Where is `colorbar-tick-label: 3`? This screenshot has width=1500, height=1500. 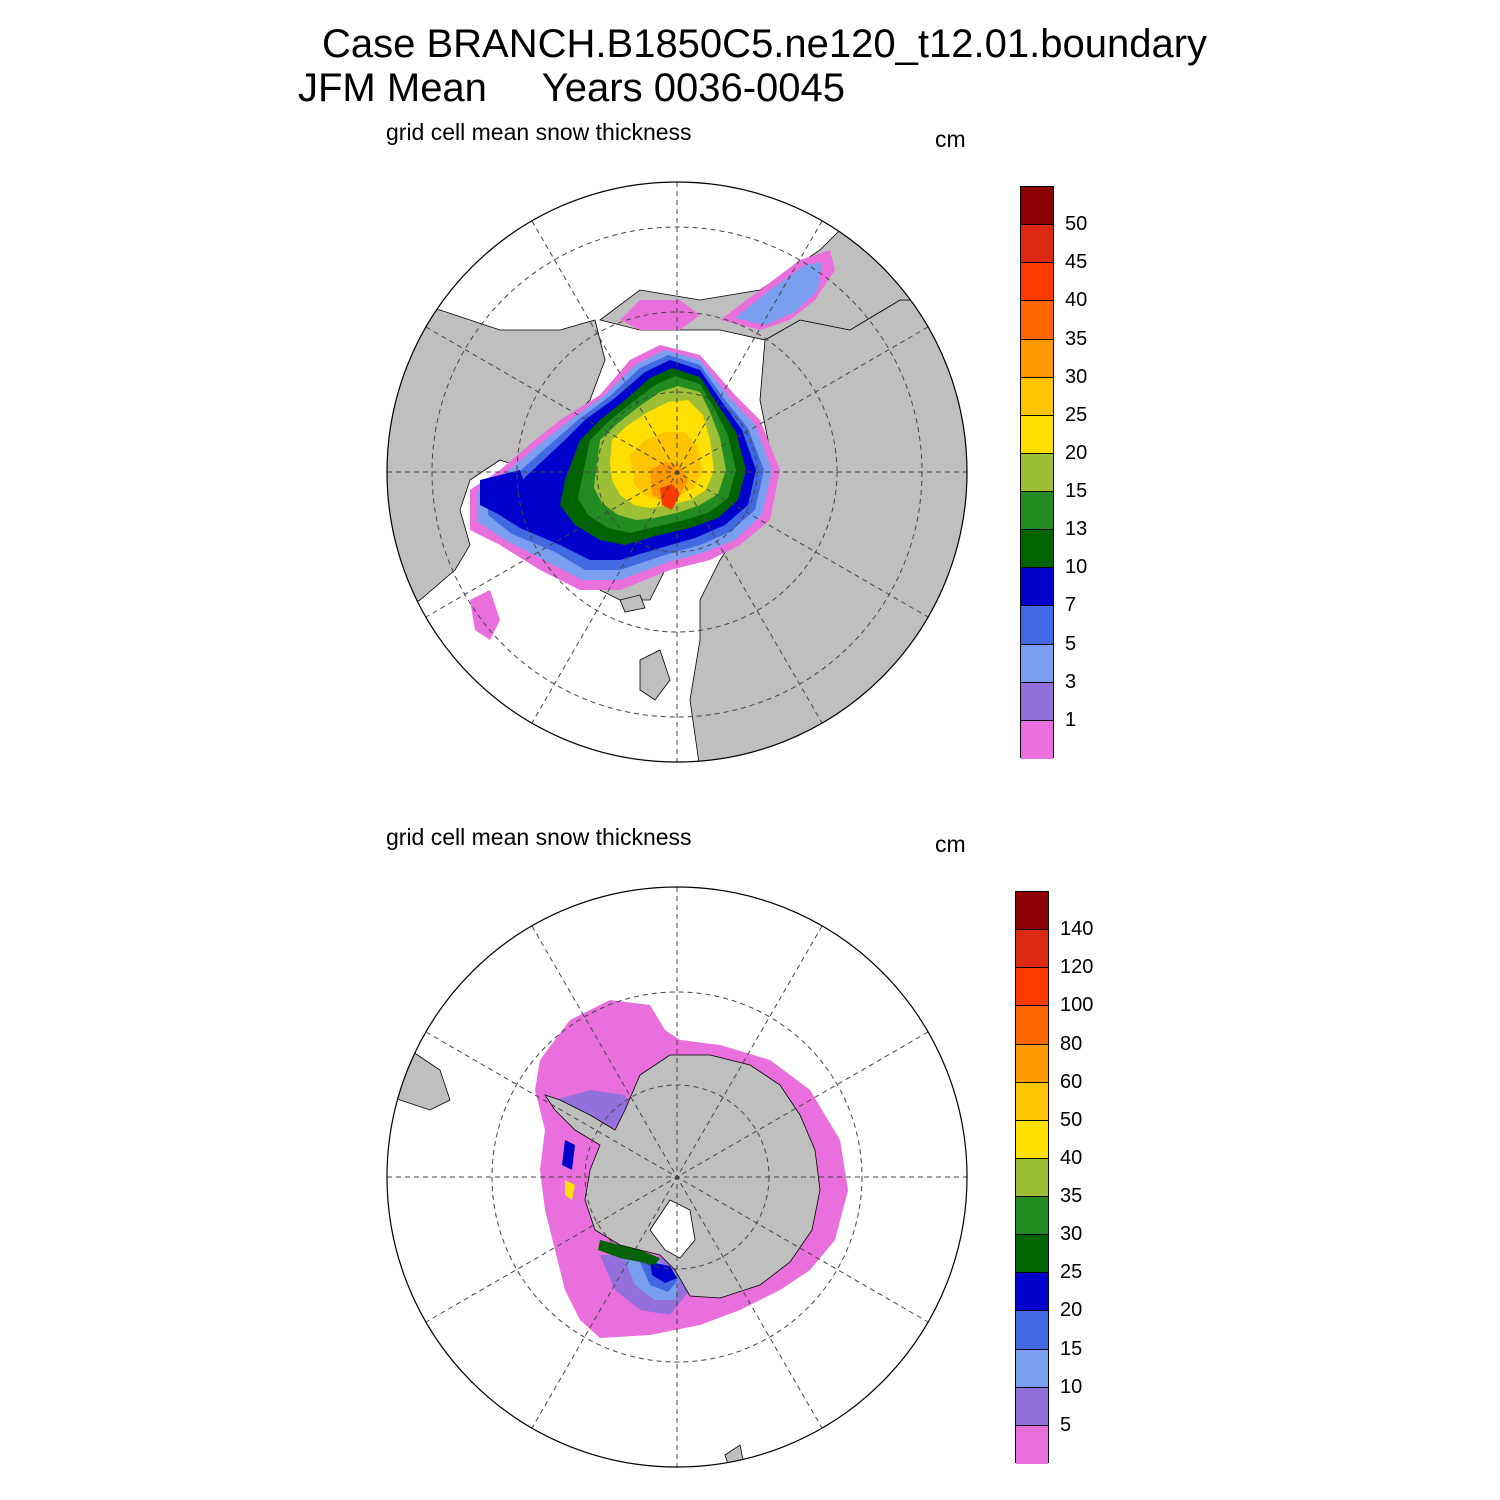 colorbar-tick-label: 3 is located at coordinates (1071, 681).